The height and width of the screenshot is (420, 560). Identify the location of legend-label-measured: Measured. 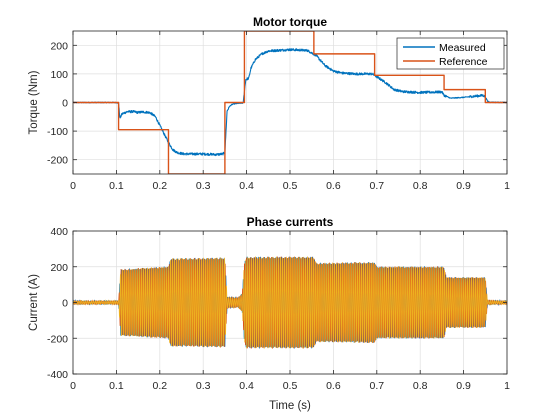
(462, 48).